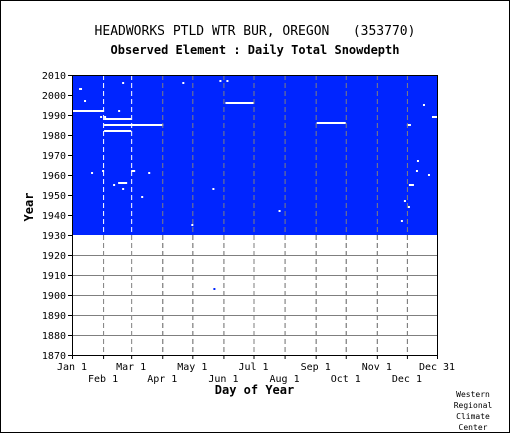 This screenshot has height=433, width=510. Describe the element at coordinates (54, 136) in the screenshot. I see `y-tick-label: 1980` at that location.